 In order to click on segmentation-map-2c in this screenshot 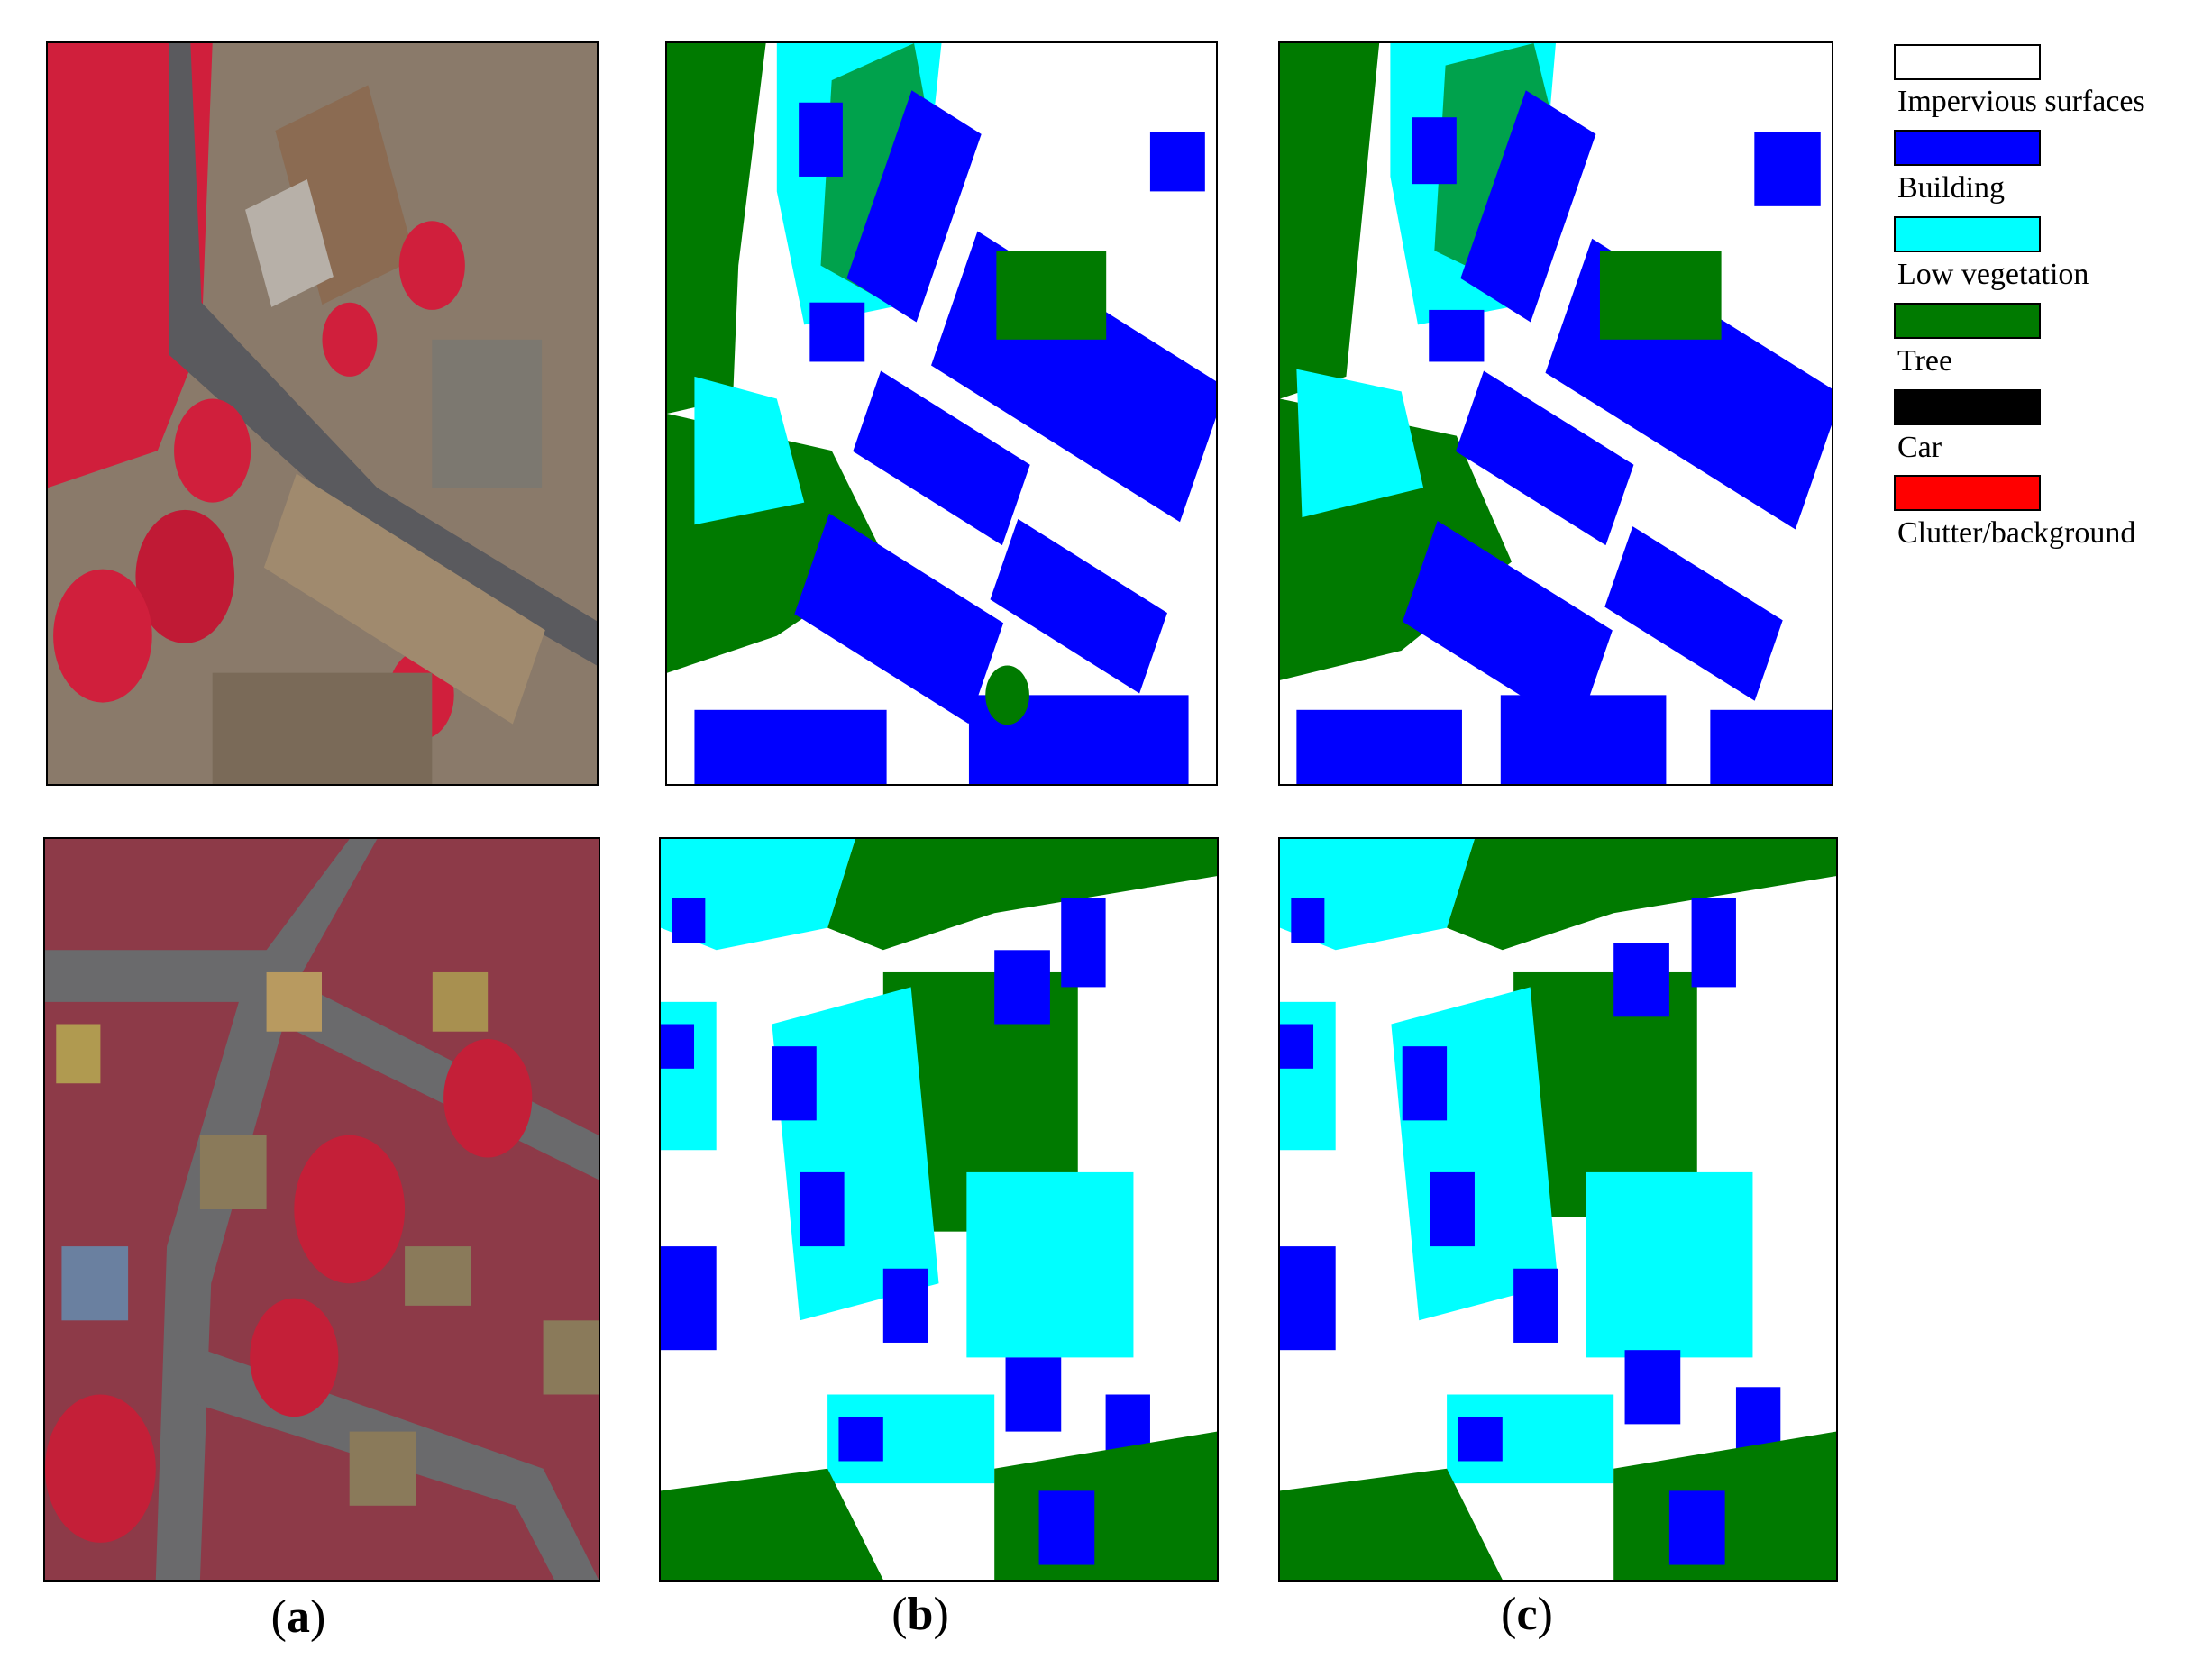, I will do `click(1558, 1209)`.